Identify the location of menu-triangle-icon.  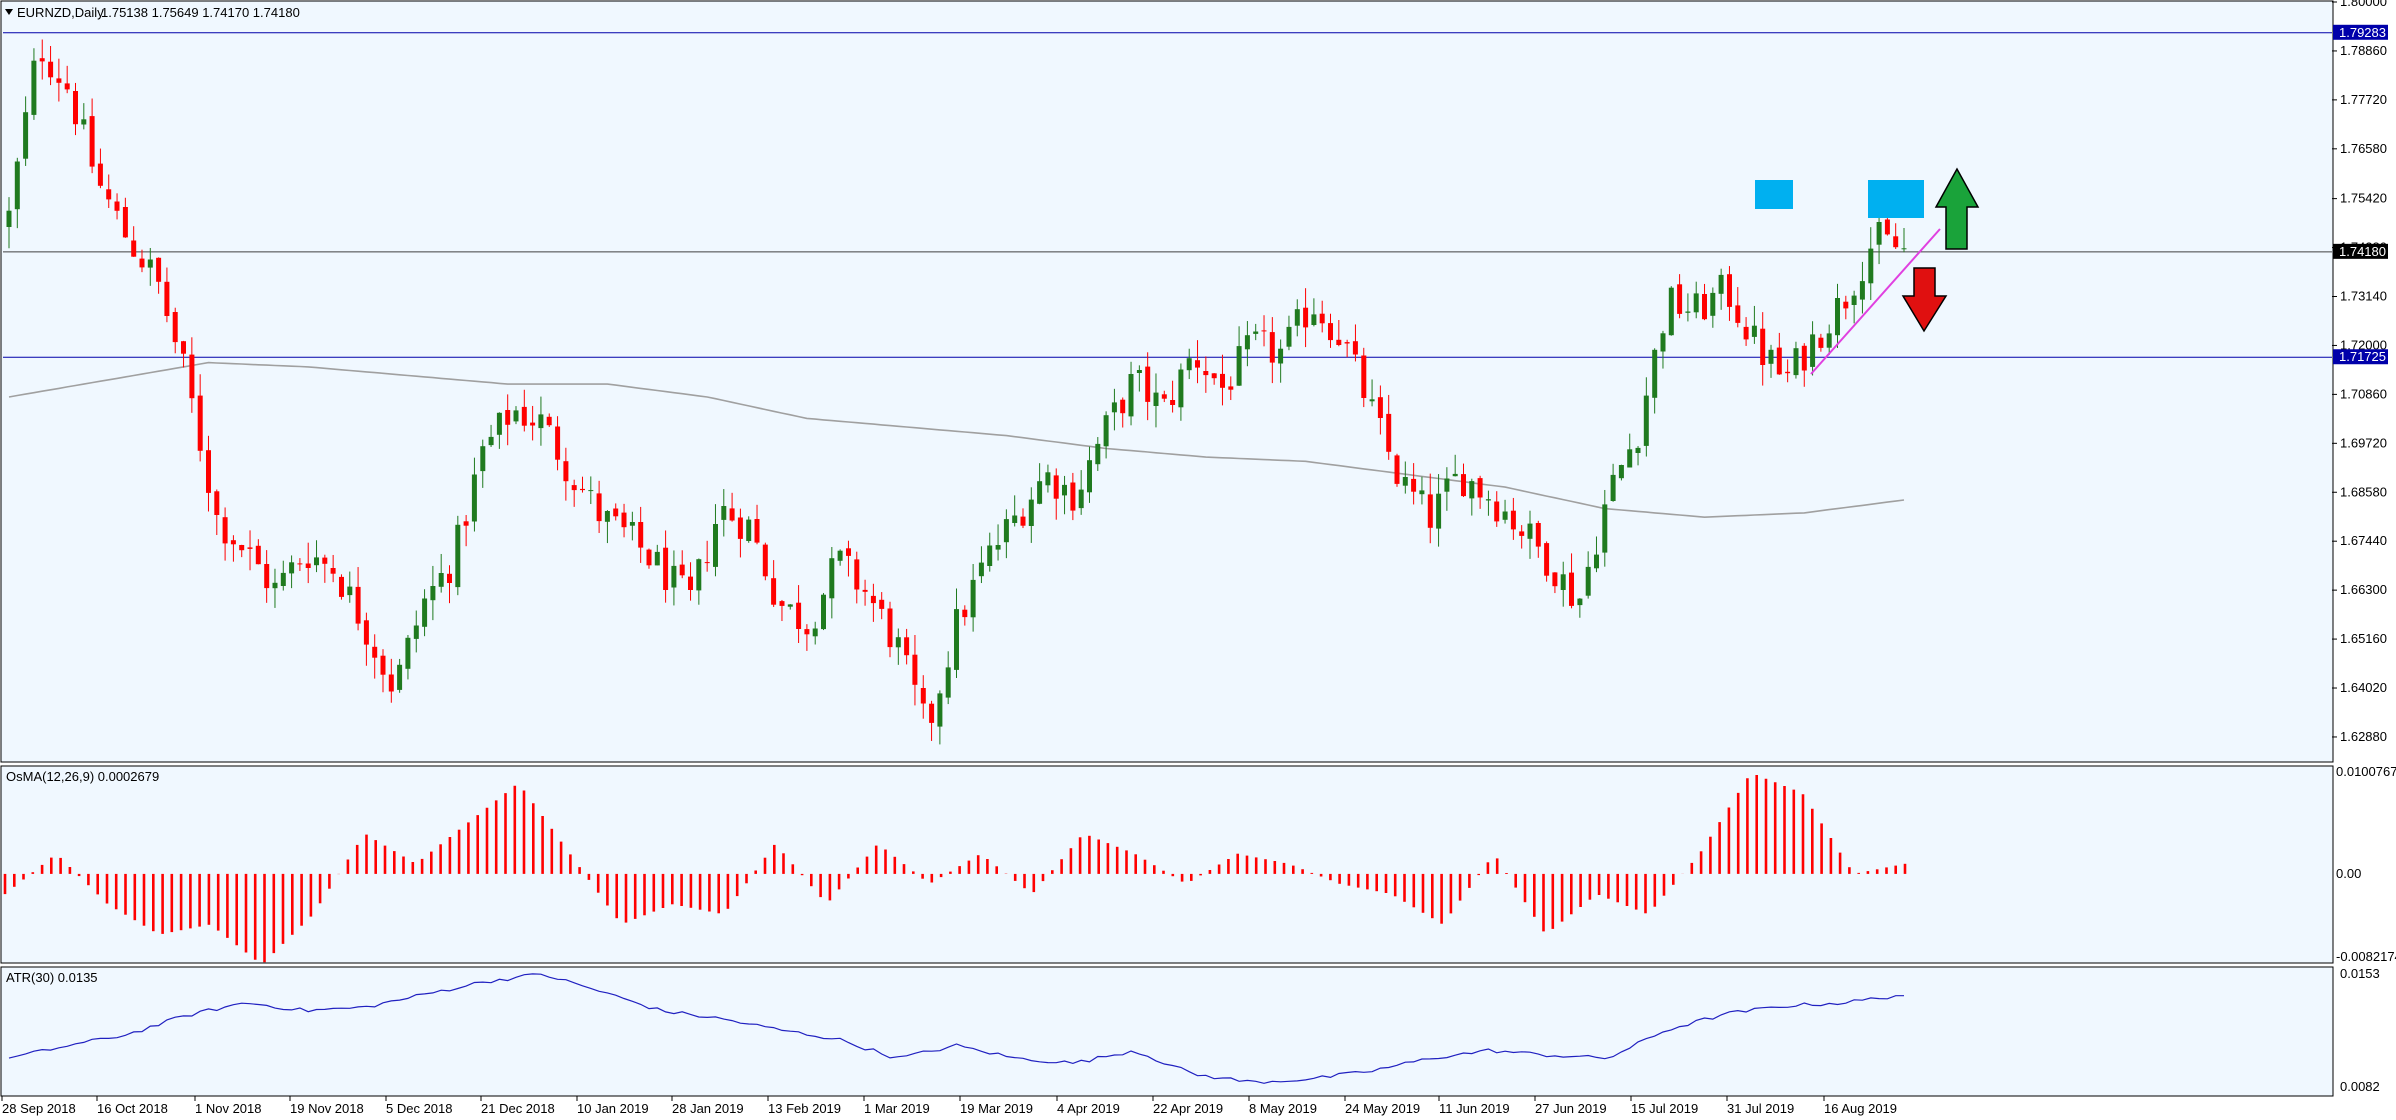
(9, 12).